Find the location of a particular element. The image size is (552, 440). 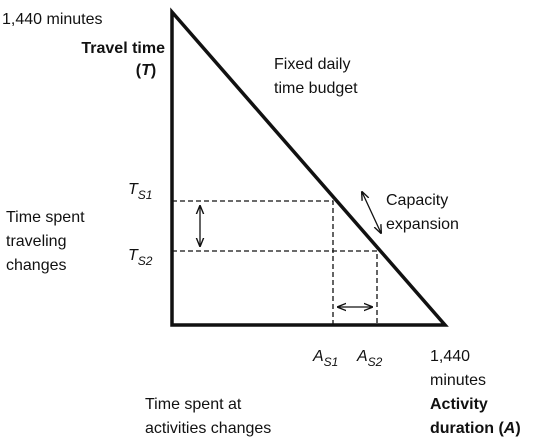

y-axis-symbol: (T) is located at coordinates (146, 70).